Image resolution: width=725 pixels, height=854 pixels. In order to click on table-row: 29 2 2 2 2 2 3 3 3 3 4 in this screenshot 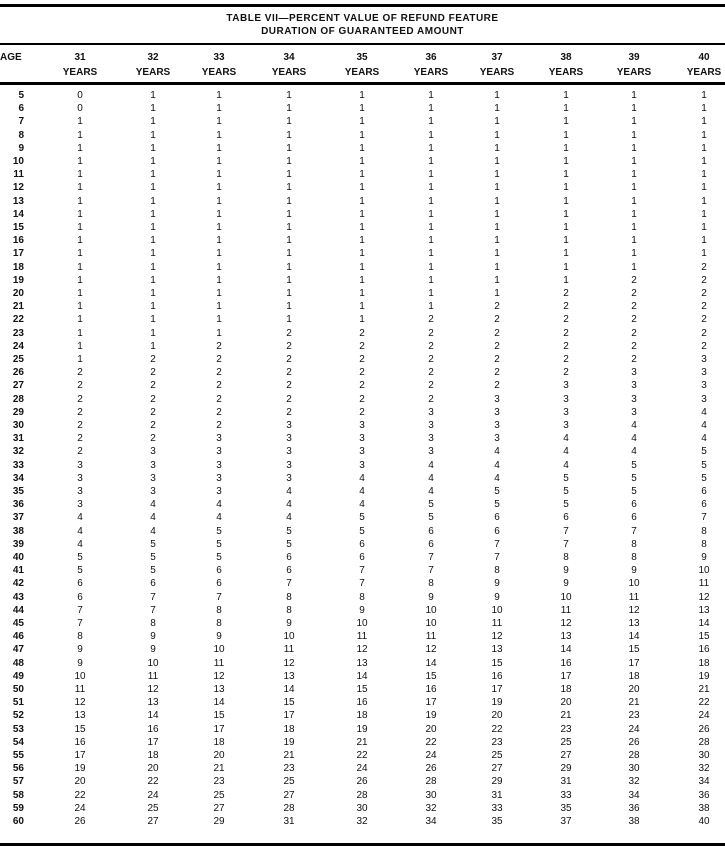, I will do `click(362, 413)`.